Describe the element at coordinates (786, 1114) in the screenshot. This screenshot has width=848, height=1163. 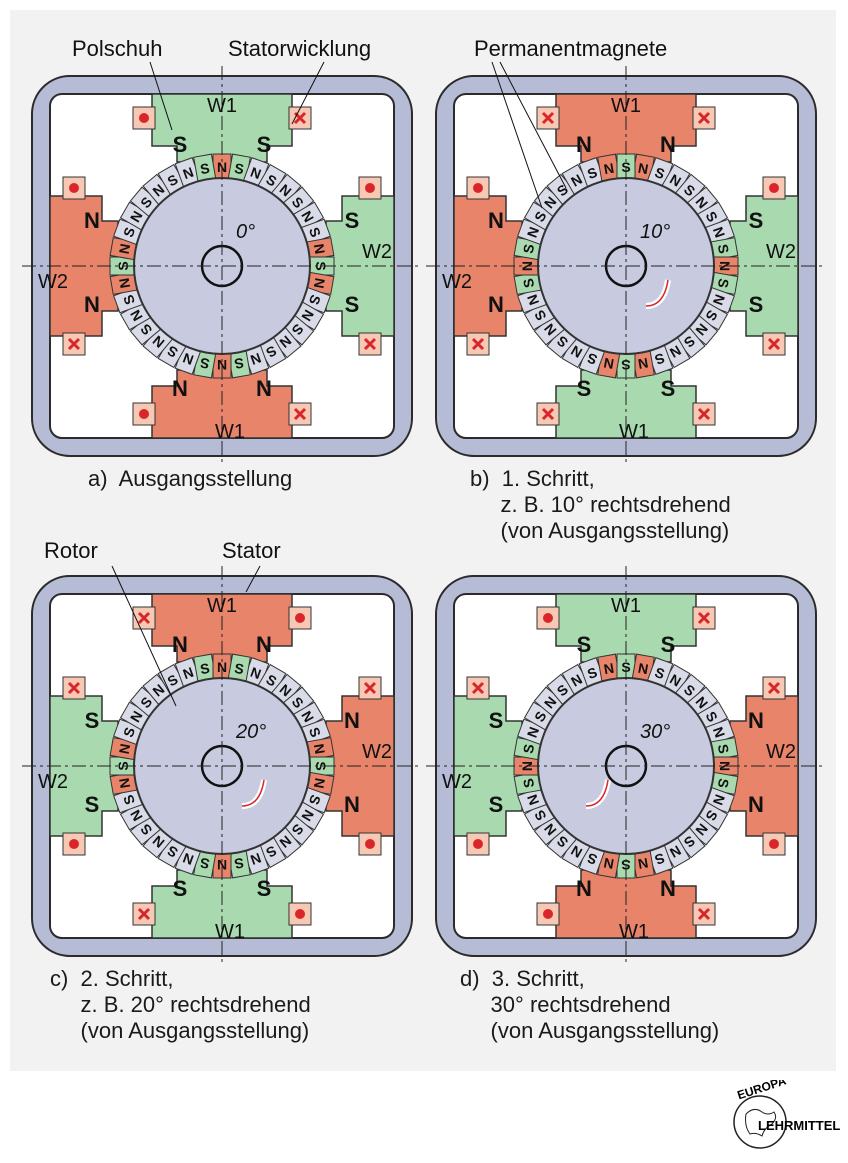
I see `europa-lehrmittel-logo: EUROPA LEHRMITTEL` at that location.